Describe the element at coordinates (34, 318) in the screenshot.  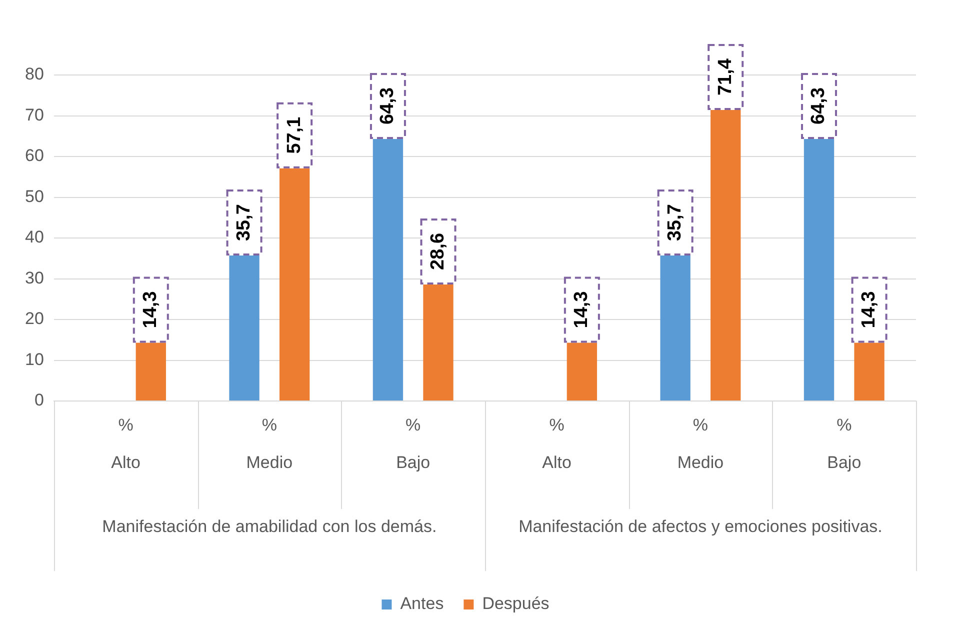
I see `y-tick-label: 20` at that location.